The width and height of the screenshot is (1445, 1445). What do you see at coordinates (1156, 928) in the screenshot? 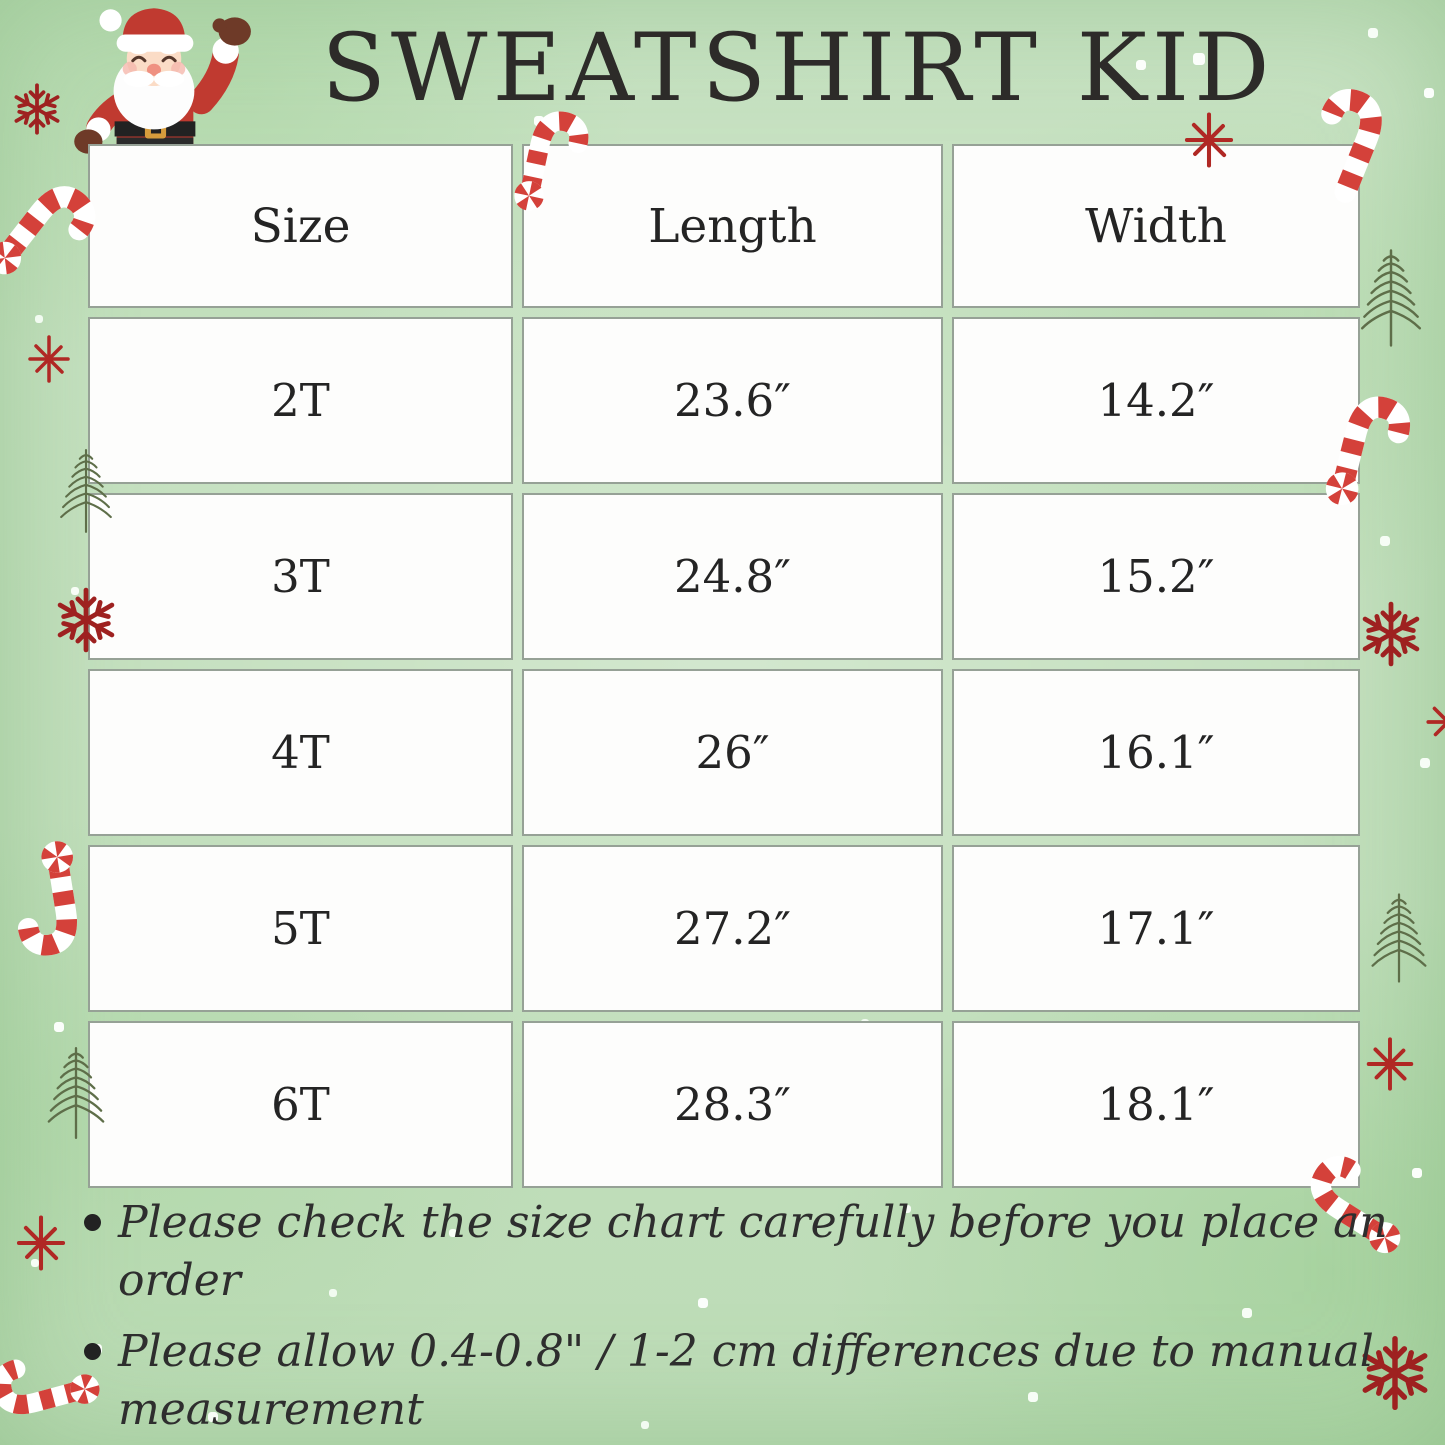
I see `cell-5t-width: 17.1″` at bounding box center [1156, 928].